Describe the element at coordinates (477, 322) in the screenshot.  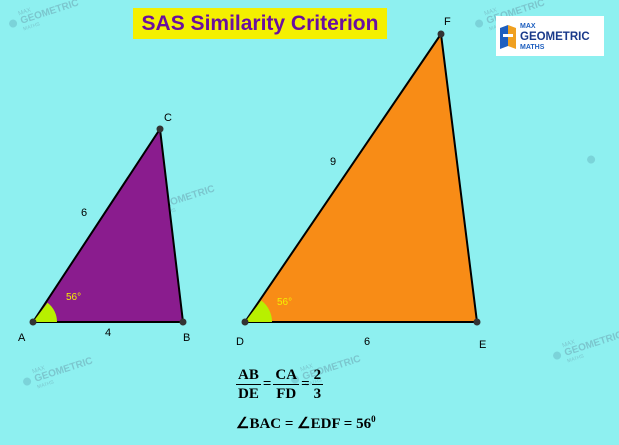
I see `vertex-e-point` at that location.